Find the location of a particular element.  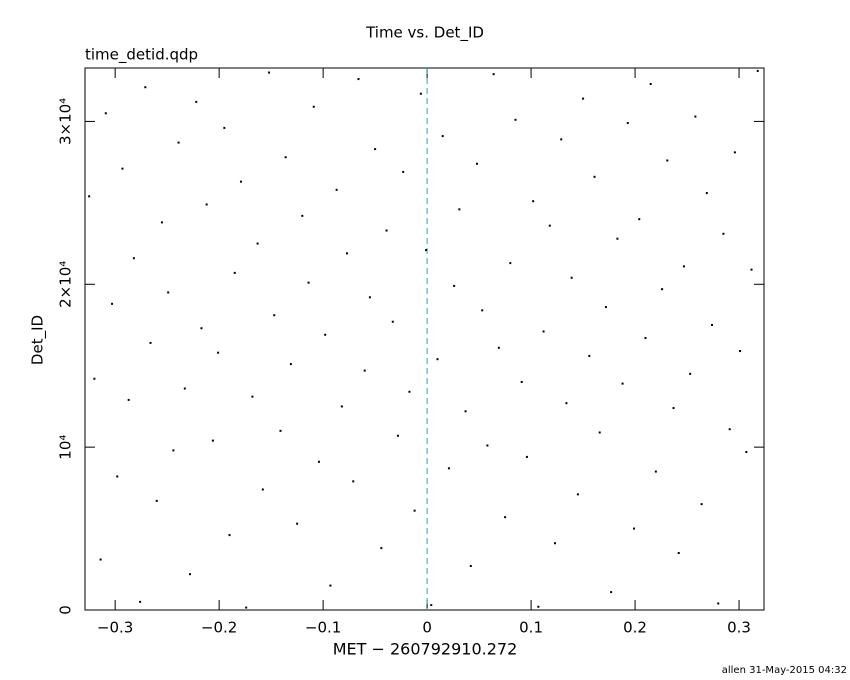

x-tick-label: −0.2 is located at coordinates (219, 628).